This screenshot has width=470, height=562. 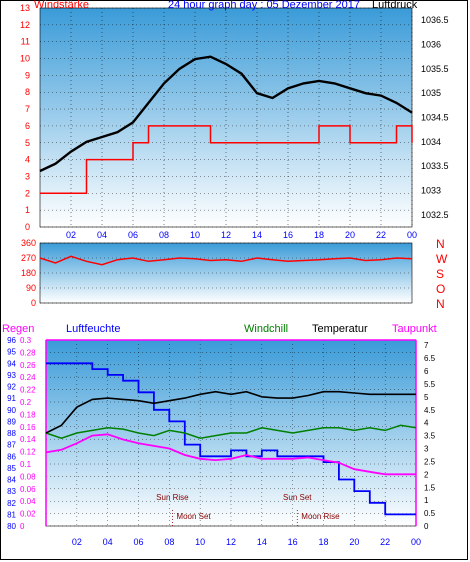 I want to click on direction-panel-bg, so click(x=226, y=273).